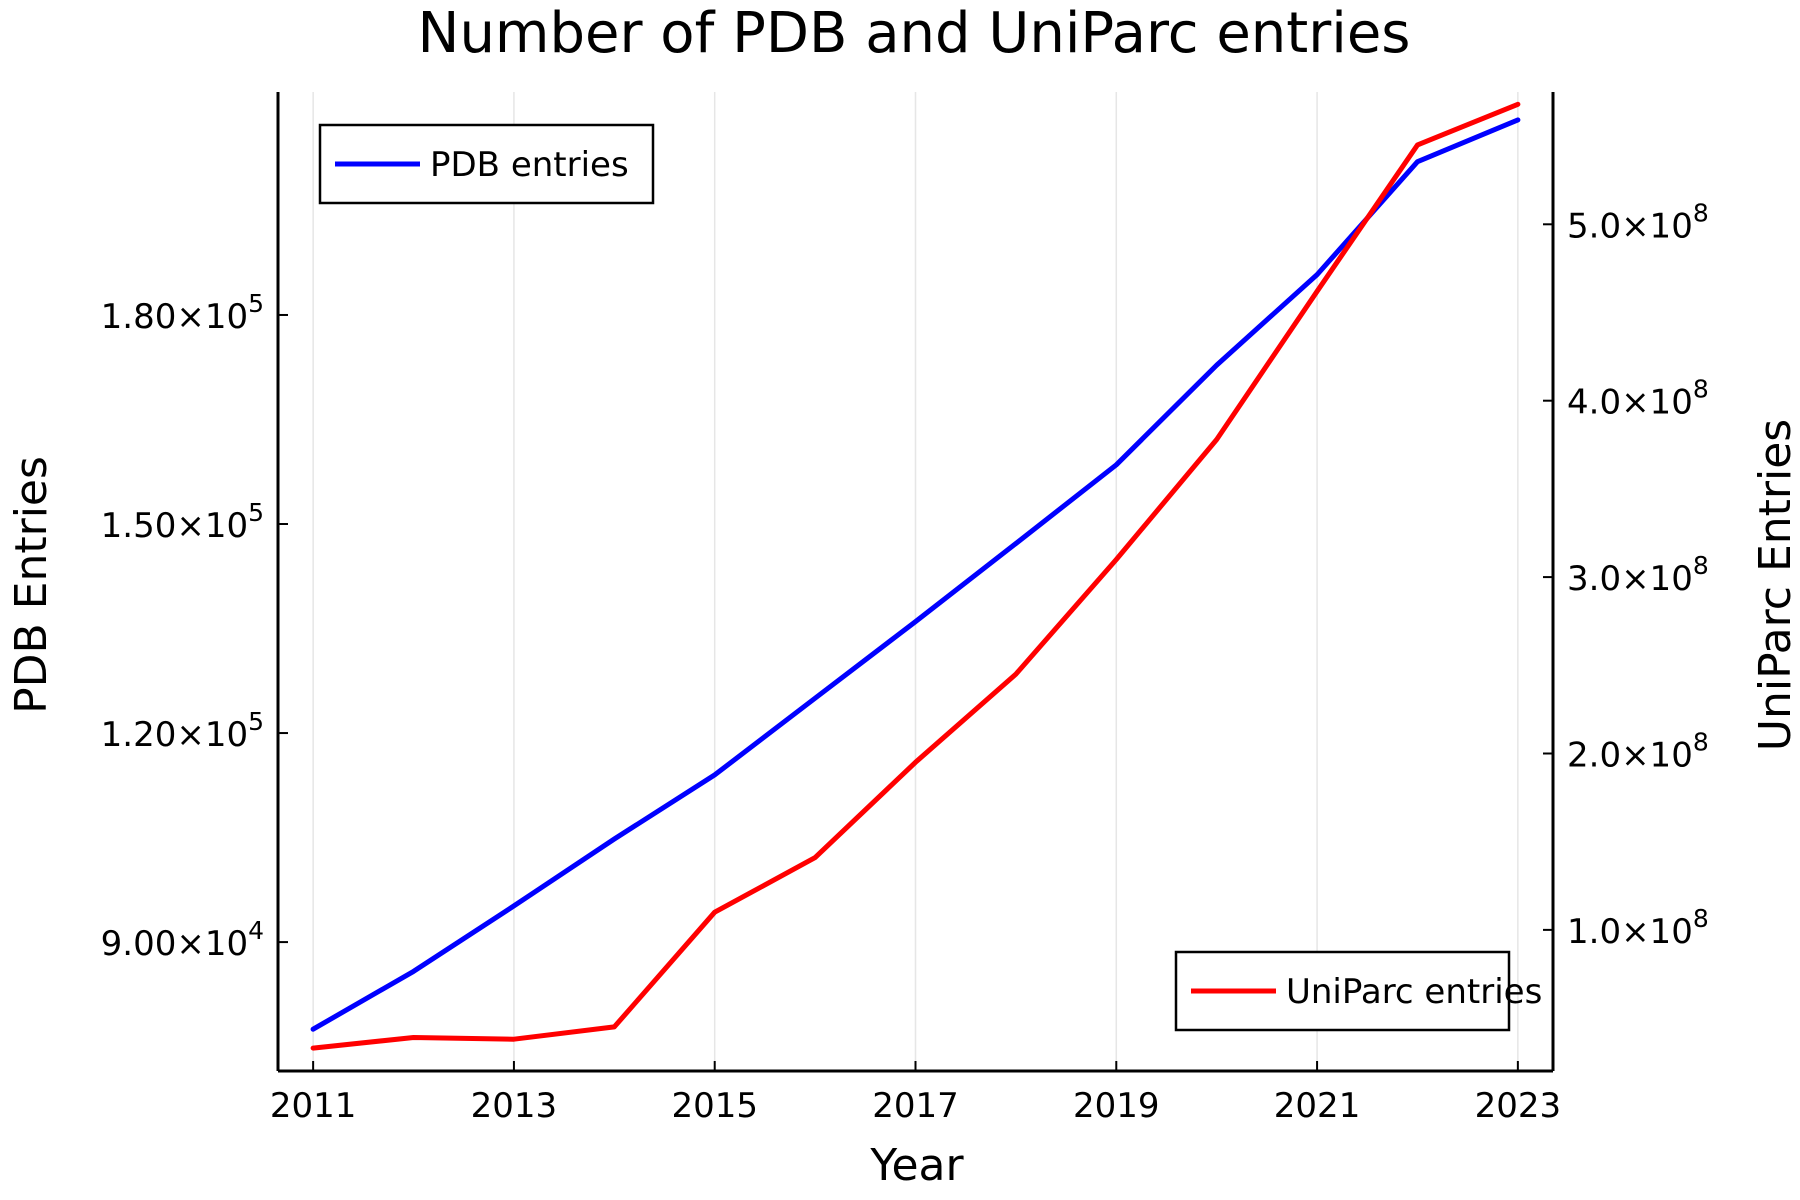 The image size is (1800, 1200). I want to click on y-right-tick-label: 3.0×10⁸, so click(1638, 575).